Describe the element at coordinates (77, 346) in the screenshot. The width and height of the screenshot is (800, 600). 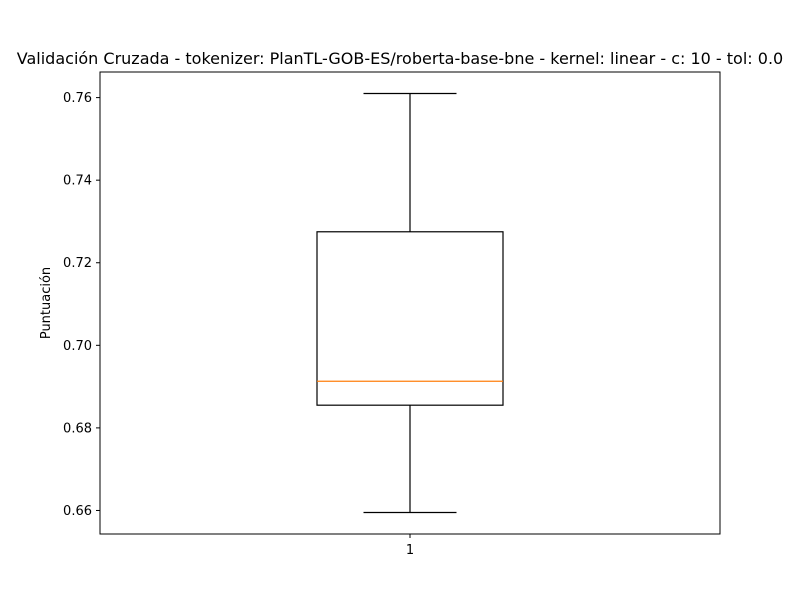
I see `y-tick-label: 0.70` at that location.